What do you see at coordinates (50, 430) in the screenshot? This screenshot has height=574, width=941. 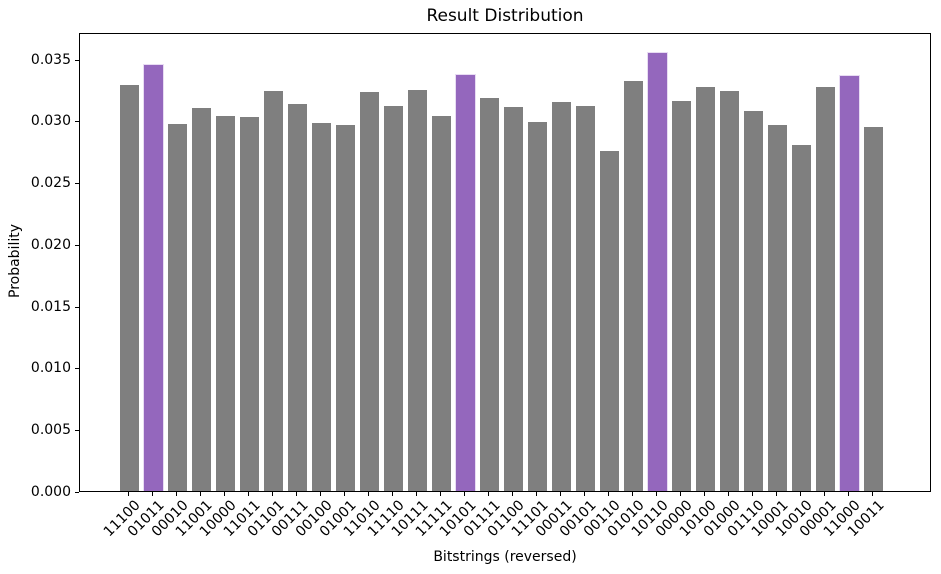 I see `y-tick-label: 0.005` at bounding box center [50, 430].